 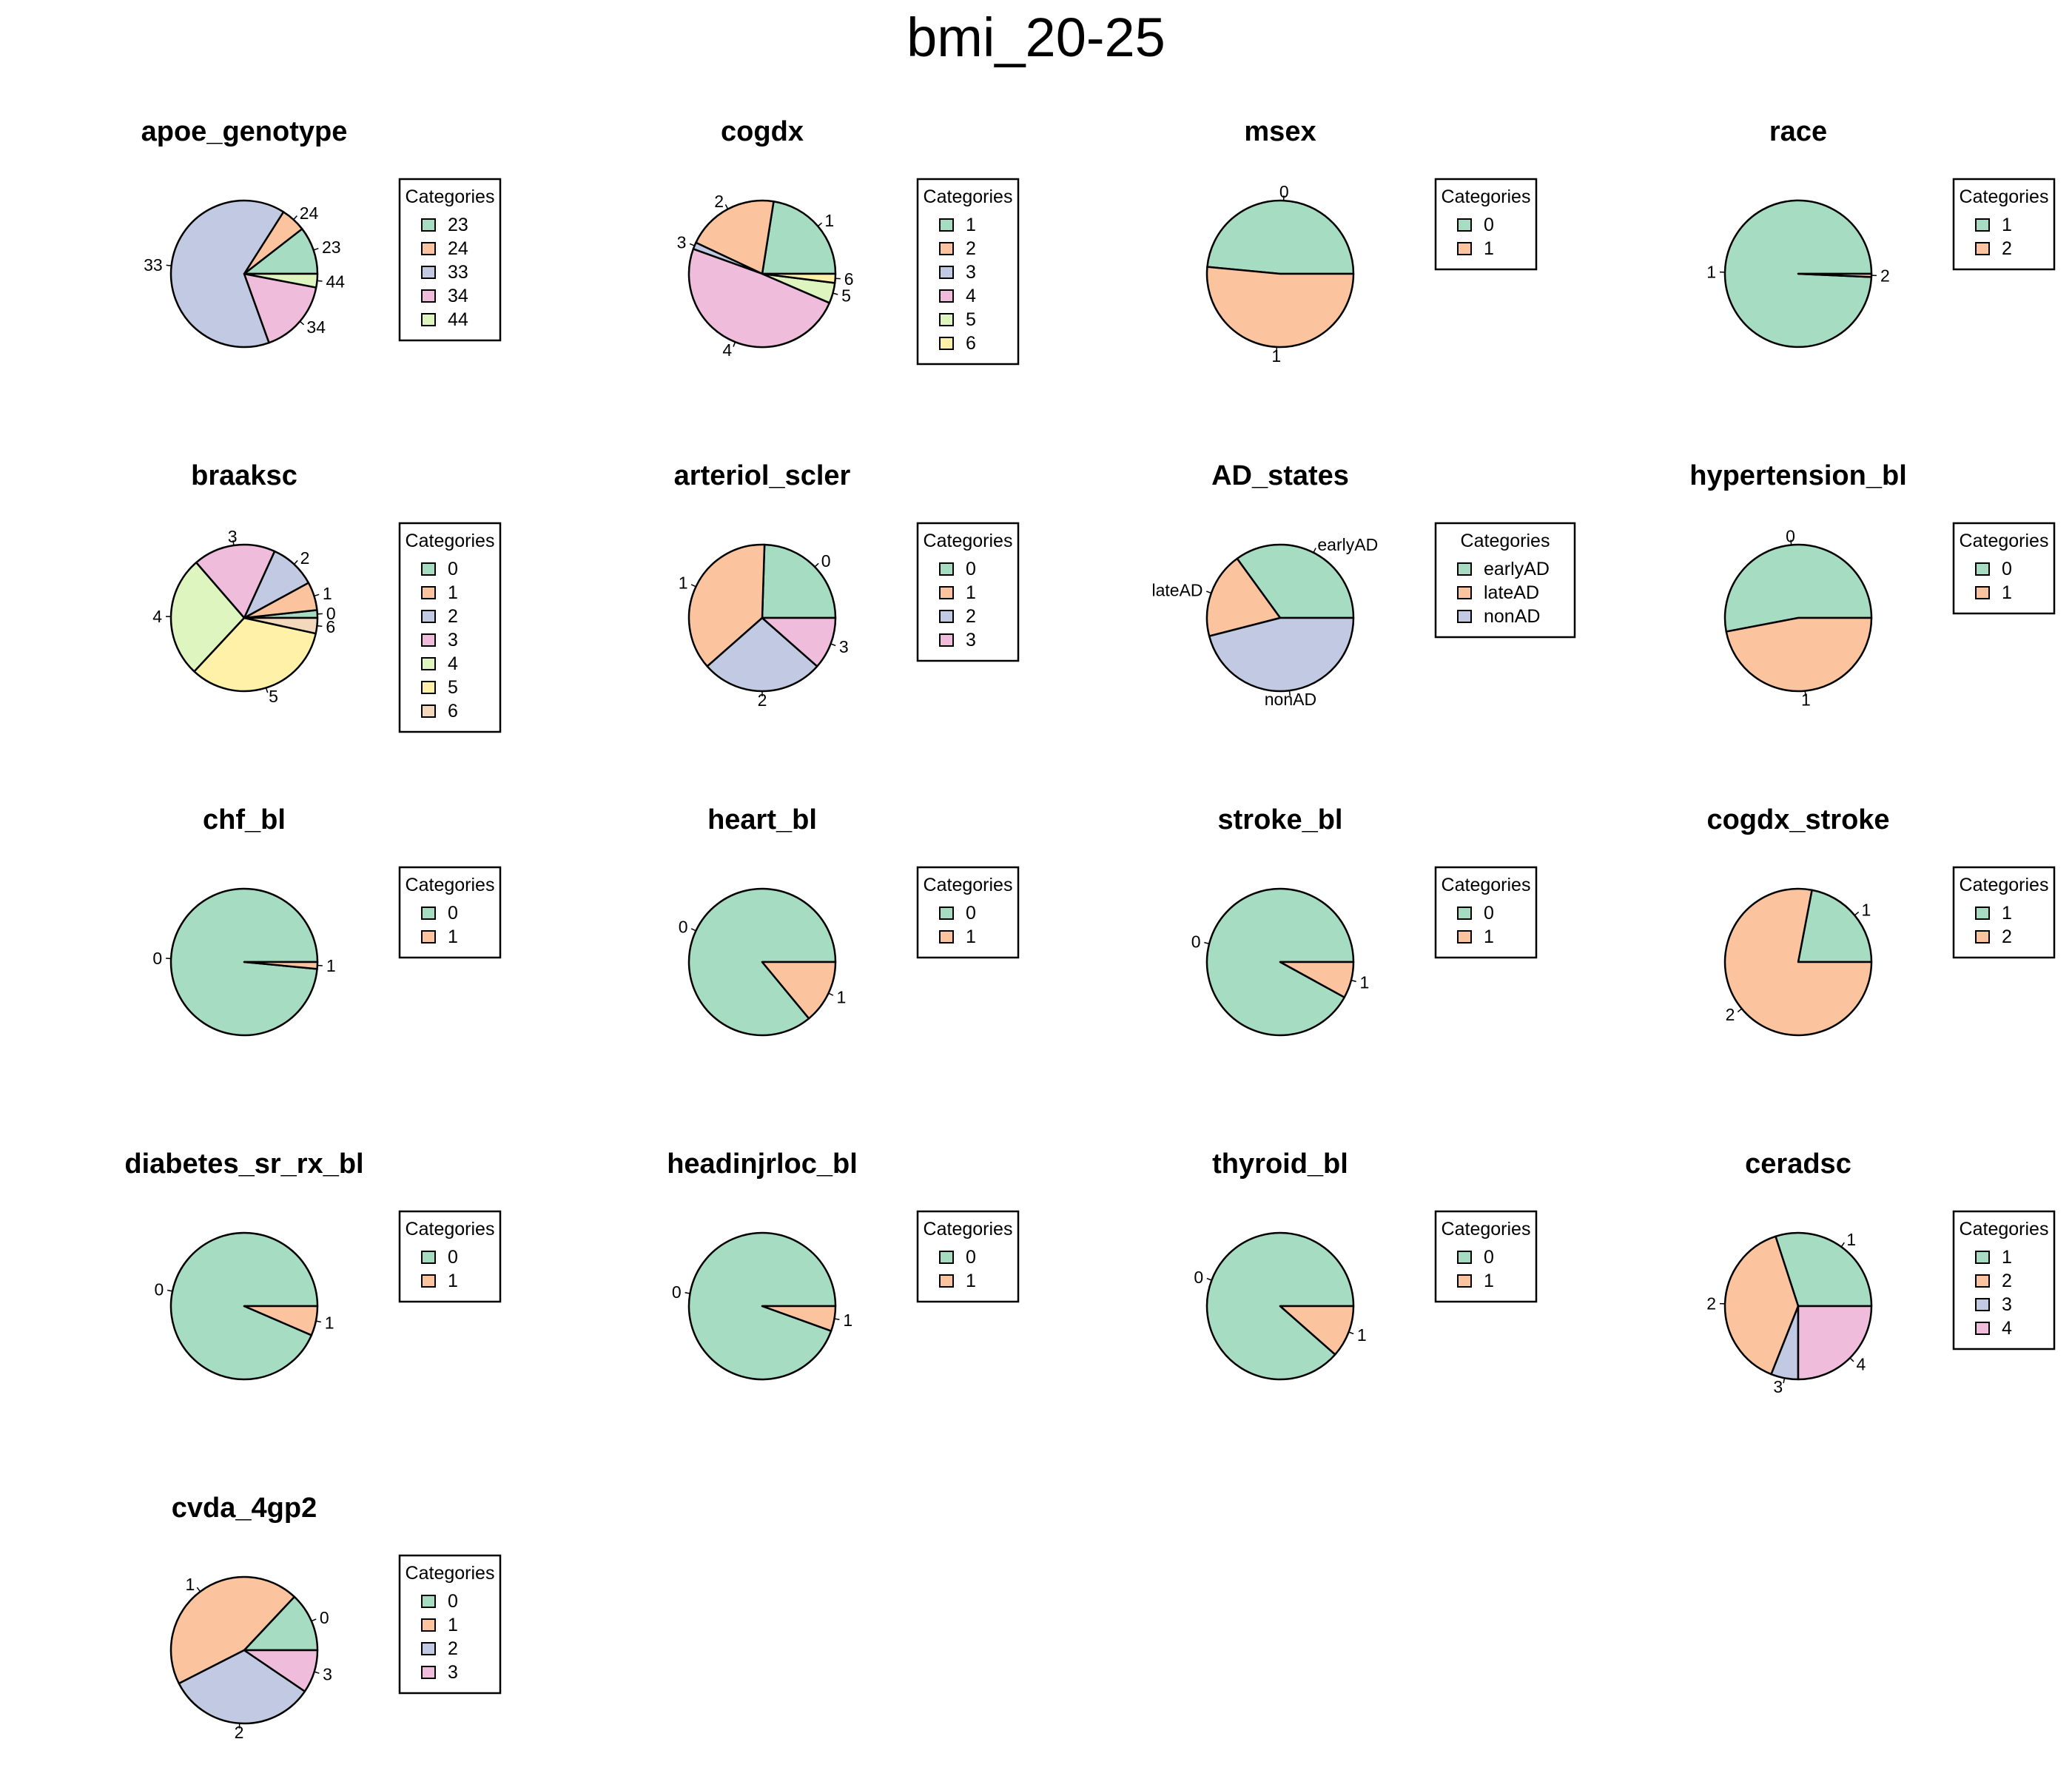 What do you see at coordinates (458, 296) in the screenshot?
I see `legend-entry: 34` at bounding box center [458, 296].